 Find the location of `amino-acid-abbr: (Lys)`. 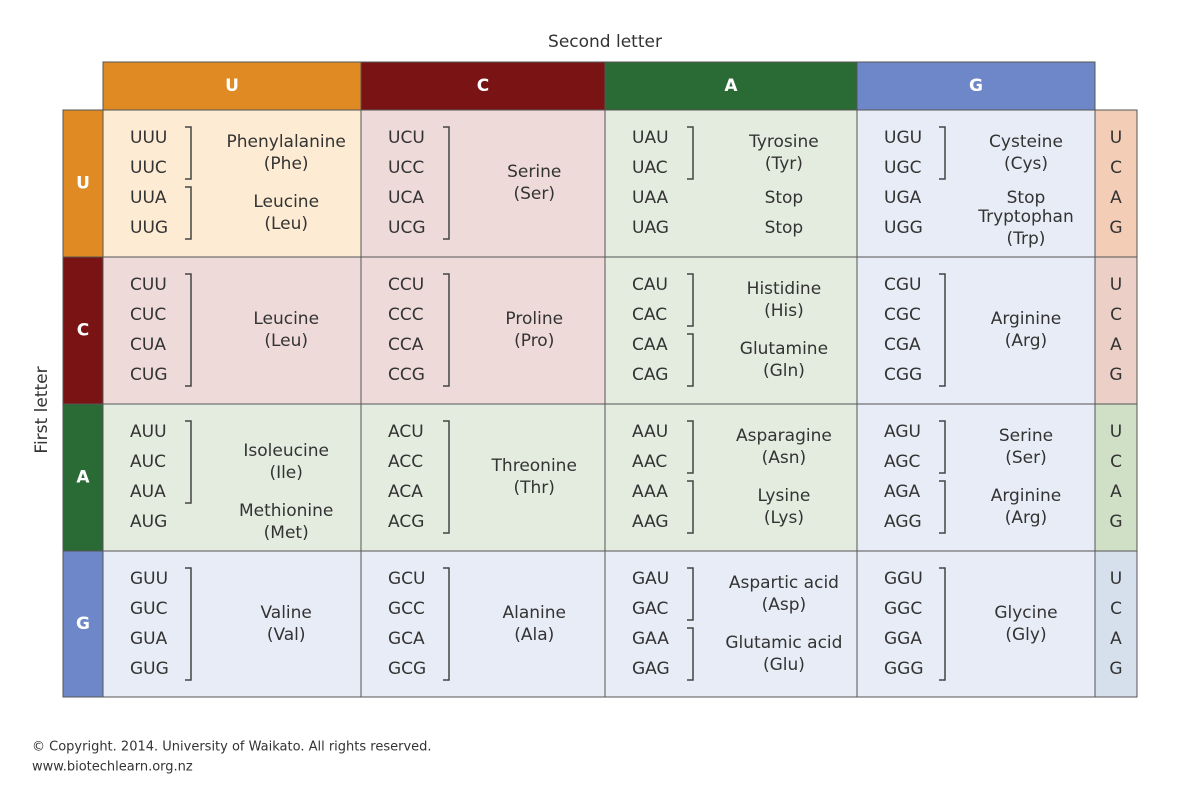

amino-acid-abbr: (Lys) is located at coordinates (784, 518).